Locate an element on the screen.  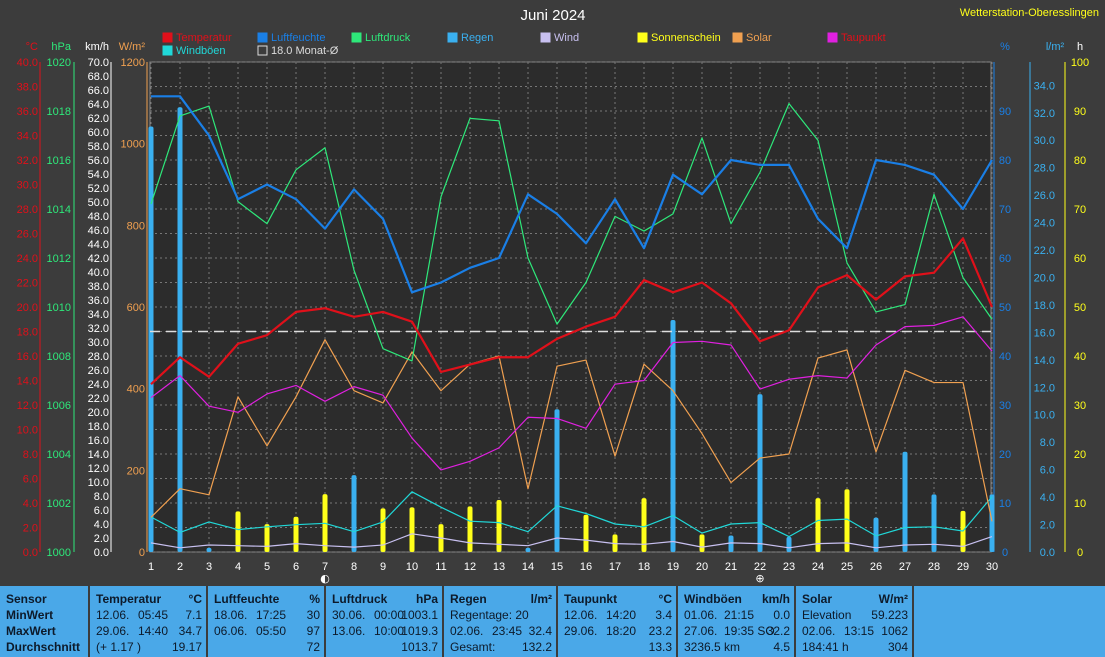
tick-label-sun: 90 is located at coordinates (1080, 112).